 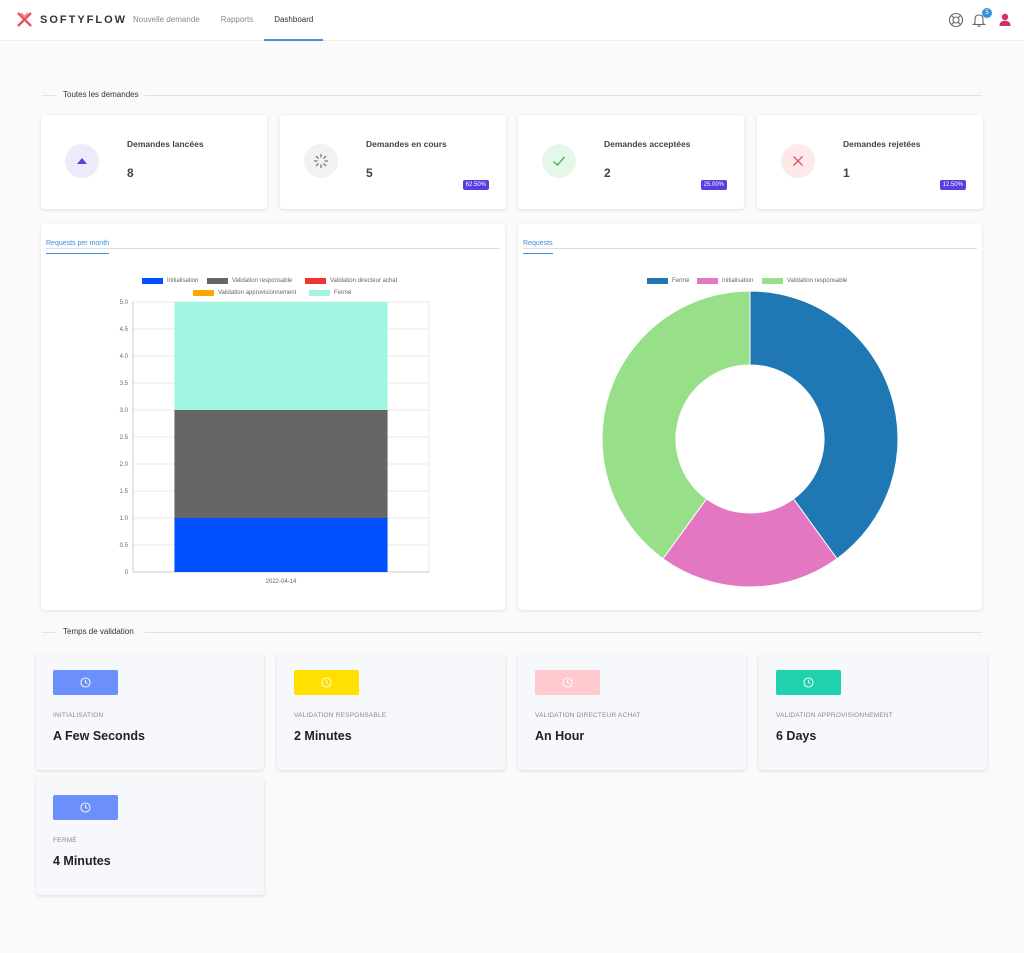 What do you see at coordinates (713, 185) in the screenshot?
I see `percentage-badge: 25.00%` at bounding box center [713, 185].